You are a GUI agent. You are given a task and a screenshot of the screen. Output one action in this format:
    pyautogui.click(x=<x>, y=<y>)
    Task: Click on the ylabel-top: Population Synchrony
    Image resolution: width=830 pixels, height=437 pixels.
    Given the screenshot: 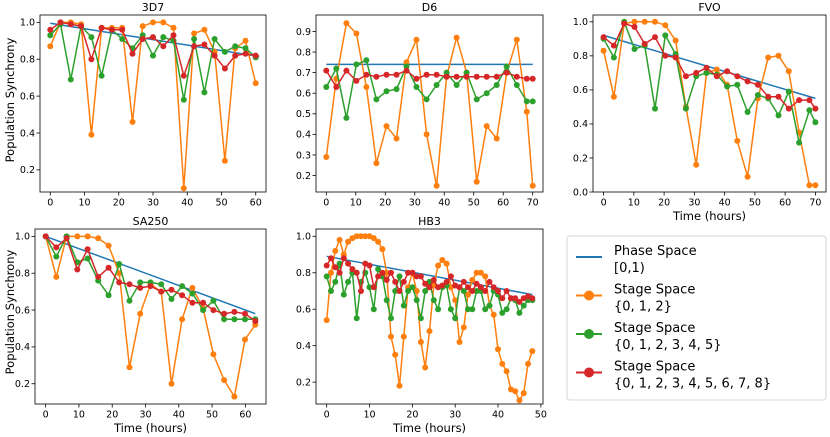 What is the action you would take?
    pyautogui.click(x=10, y=99)
    